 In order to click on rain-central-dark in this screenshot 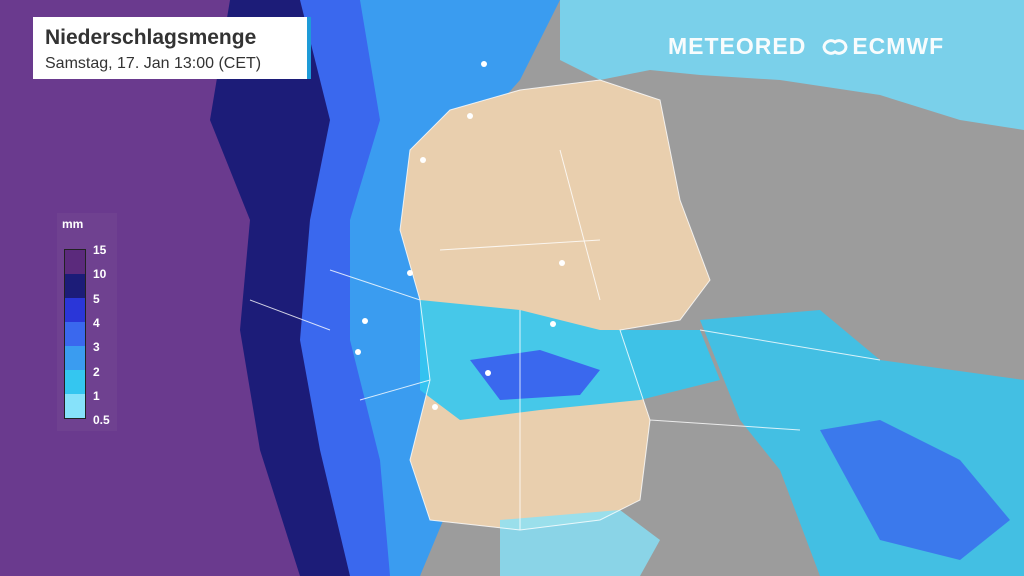, I will do `click(535, 375)`.